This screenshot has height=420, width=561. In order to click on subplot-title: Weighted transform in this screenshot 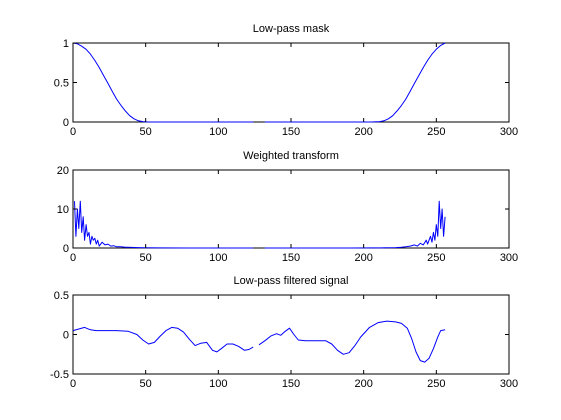, I will do `click(291, 156)`.